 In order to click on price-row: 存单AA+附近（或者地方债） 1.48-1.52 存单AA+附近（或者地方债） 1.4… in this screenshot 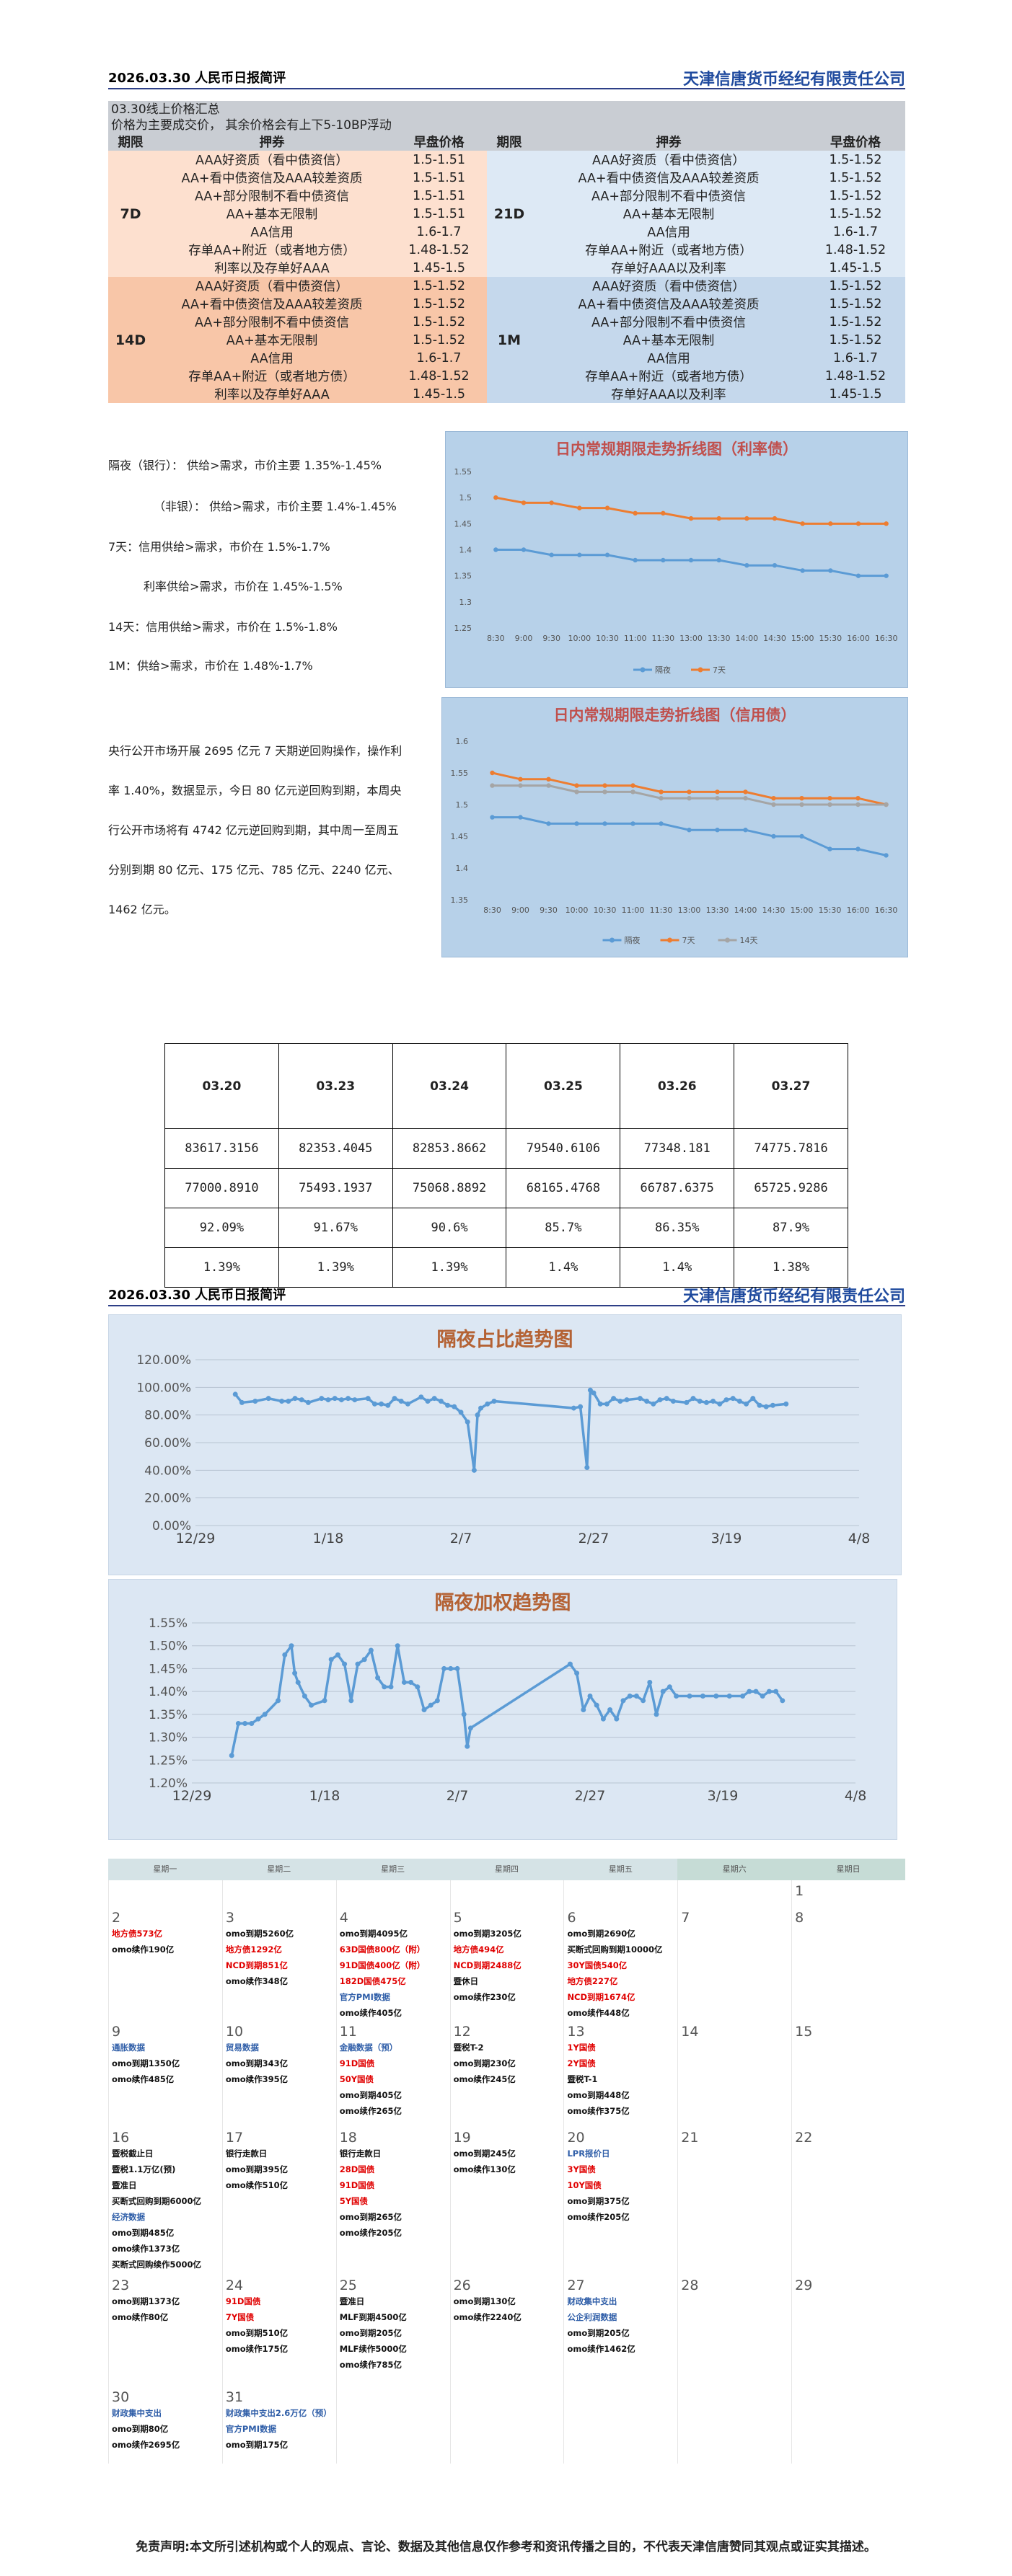, I will do `click(507, 376)`.